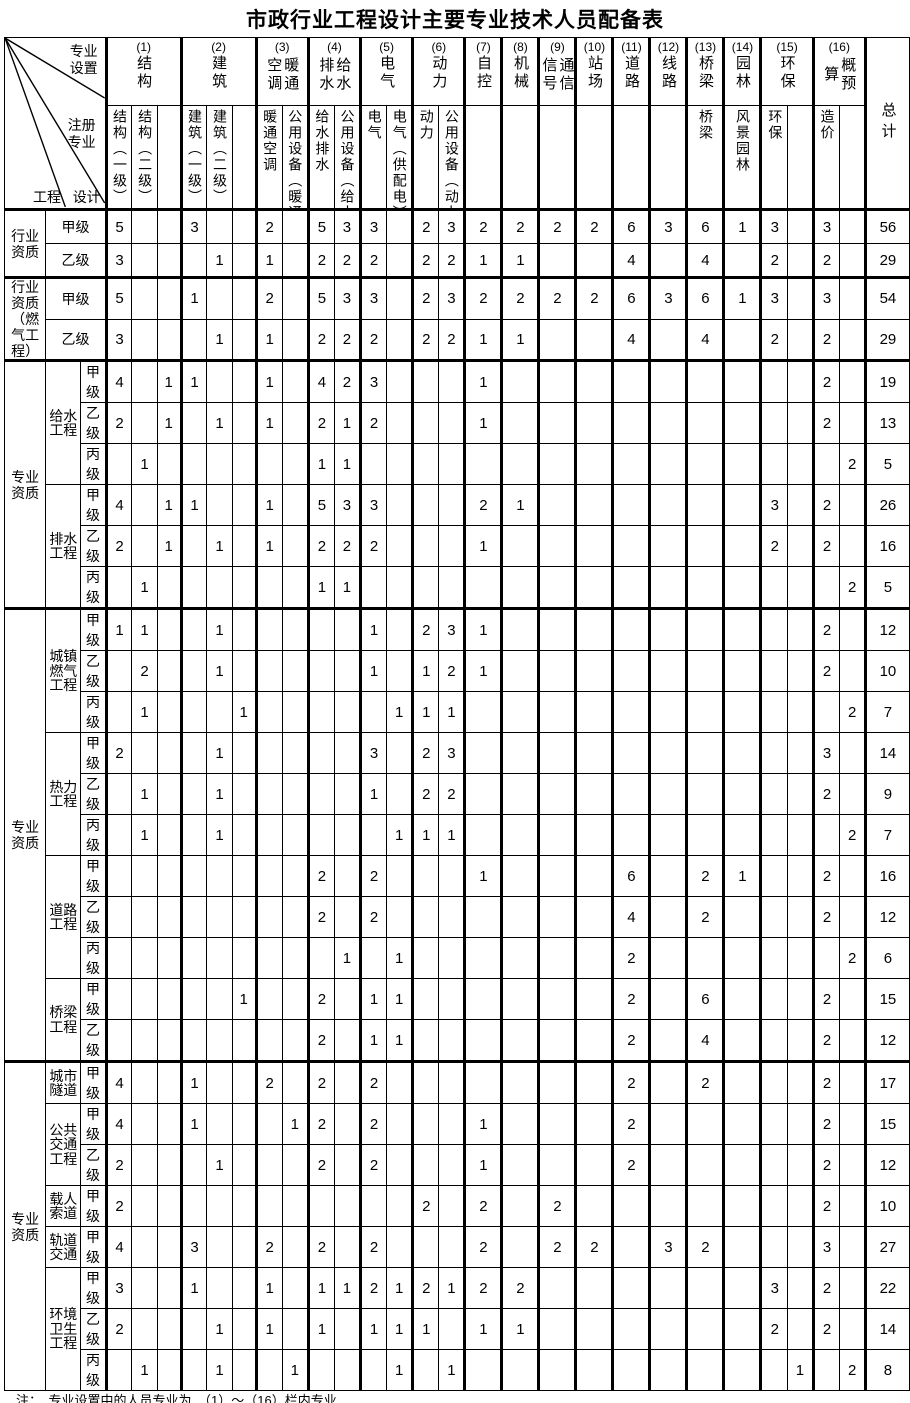 The image size is (910, 1403). I want to click on col-group-label: 电气, so click(387, 73).